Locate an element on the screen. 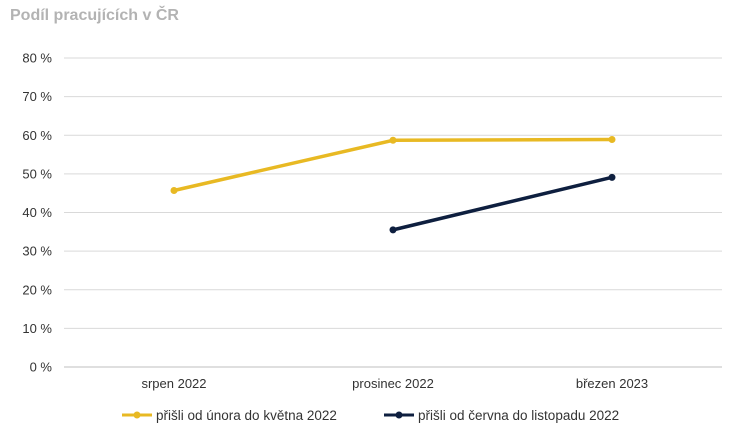 This screenshot has height=433, width=740. x-tick-label: prosinec 2022 is located at coordinates (393, 383).